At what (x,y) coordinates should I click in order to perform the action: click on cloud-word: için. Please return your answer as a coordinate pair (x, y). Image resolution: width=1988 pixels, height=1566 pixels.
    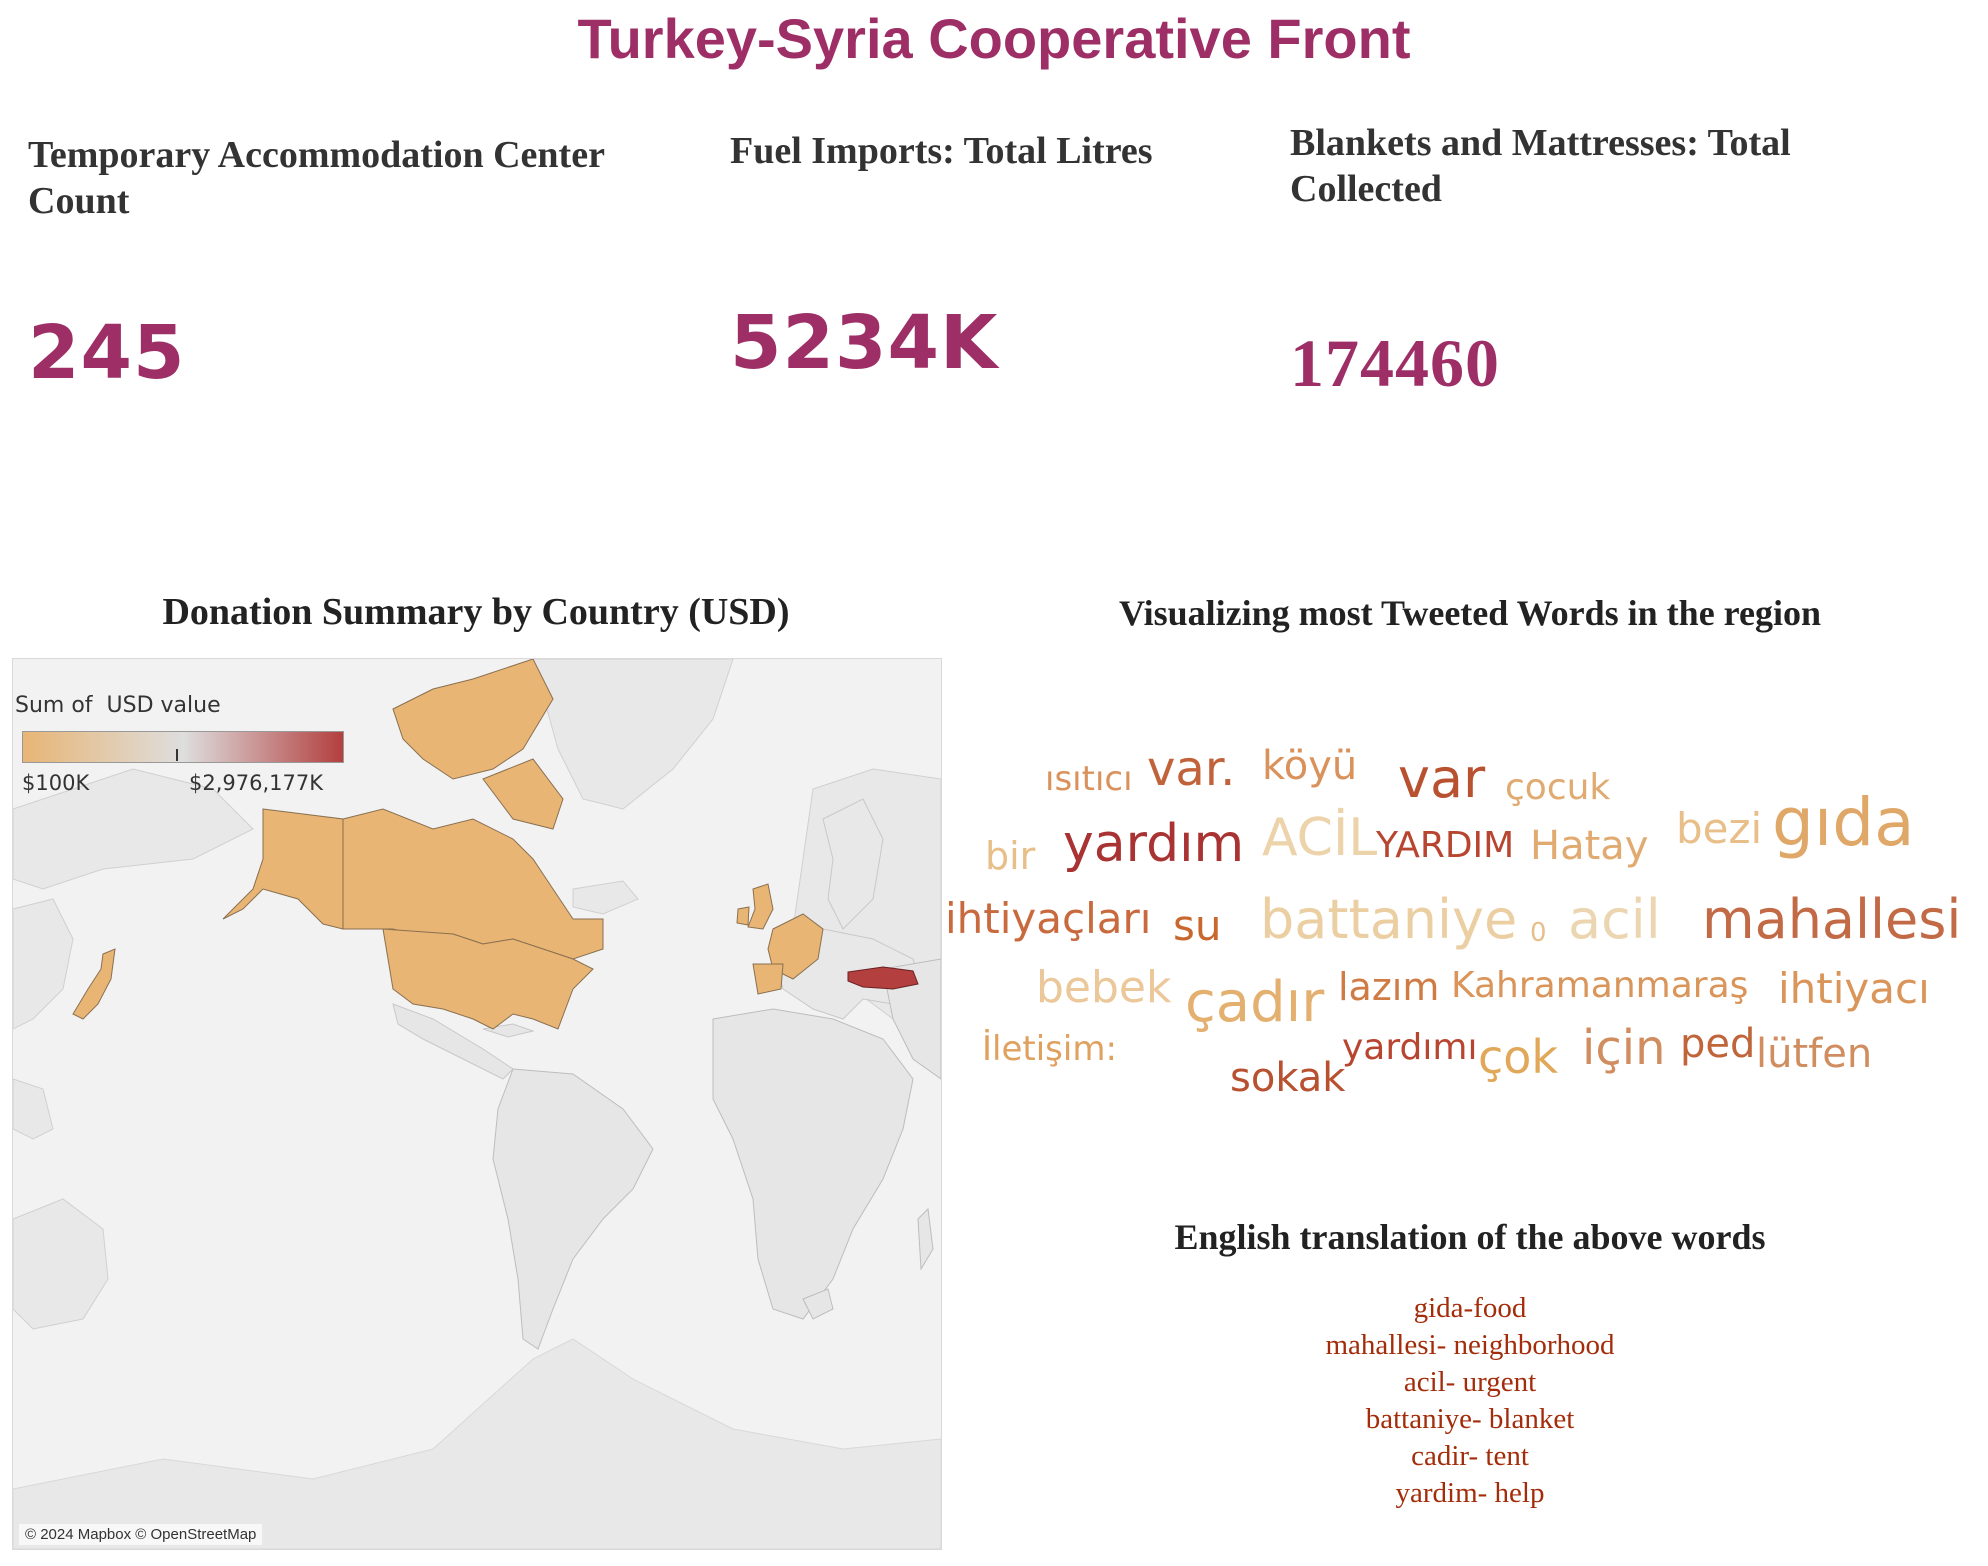
    Looking at the image, I should click on (1624, 1048).